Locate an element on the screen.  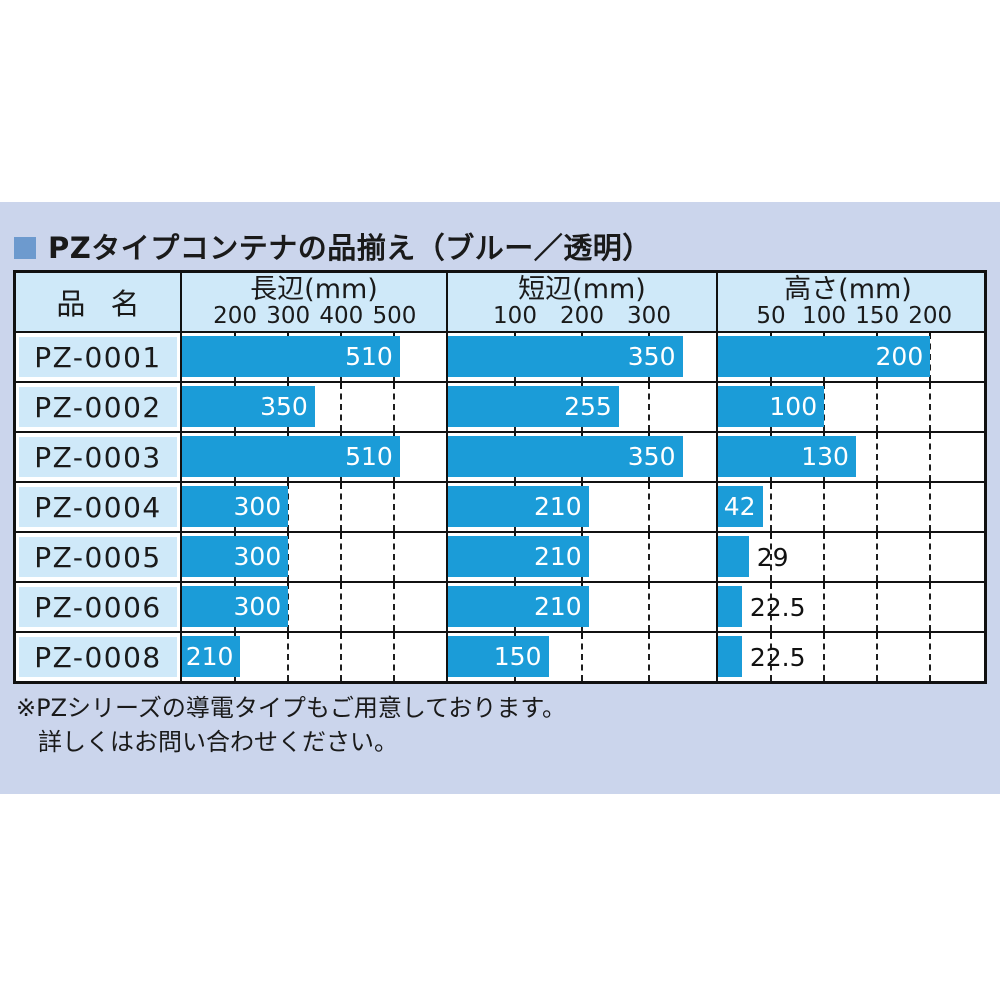
product-name-label: PZ-0001 is located at coordinates (98, 357).